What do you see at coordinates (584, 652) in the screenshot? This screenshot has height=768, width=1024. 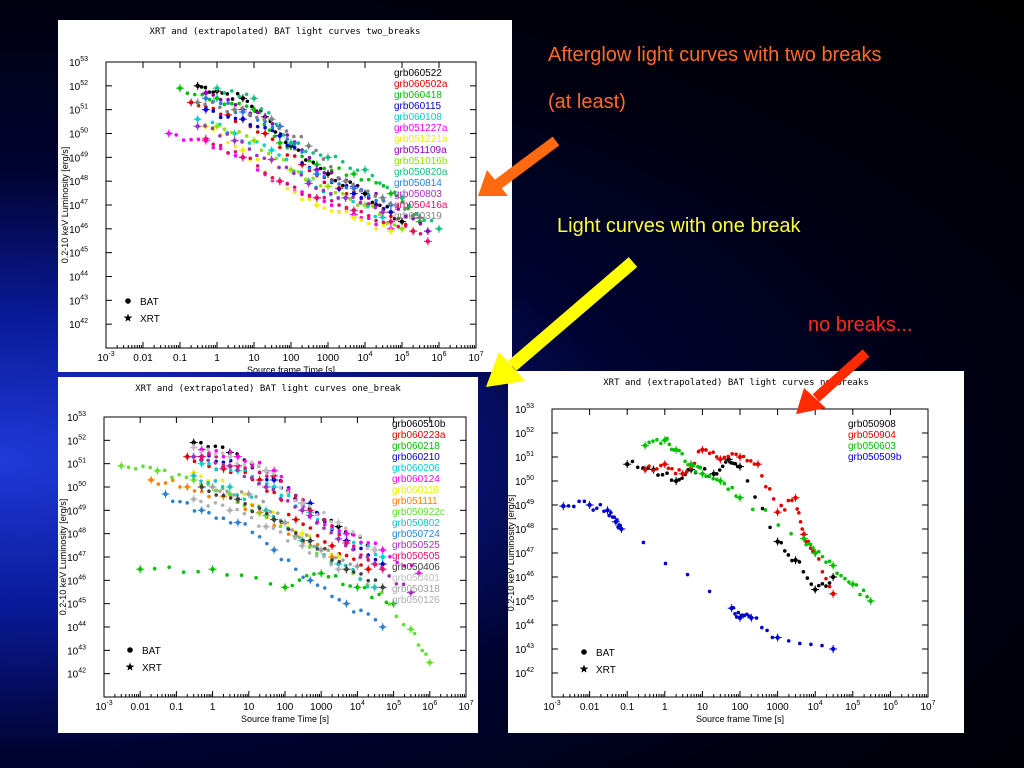 I see `bat-marker-icon` at bounding box center [584, 652].